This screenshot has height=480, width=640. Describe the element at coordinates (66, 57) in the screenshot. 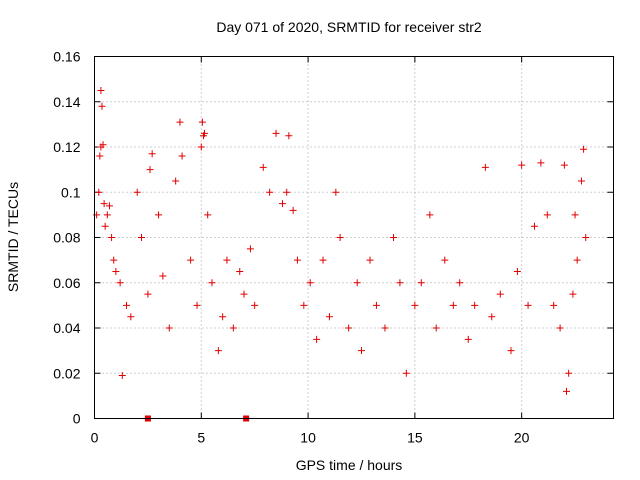

I see `y-tick-label: 0.16` at that location.